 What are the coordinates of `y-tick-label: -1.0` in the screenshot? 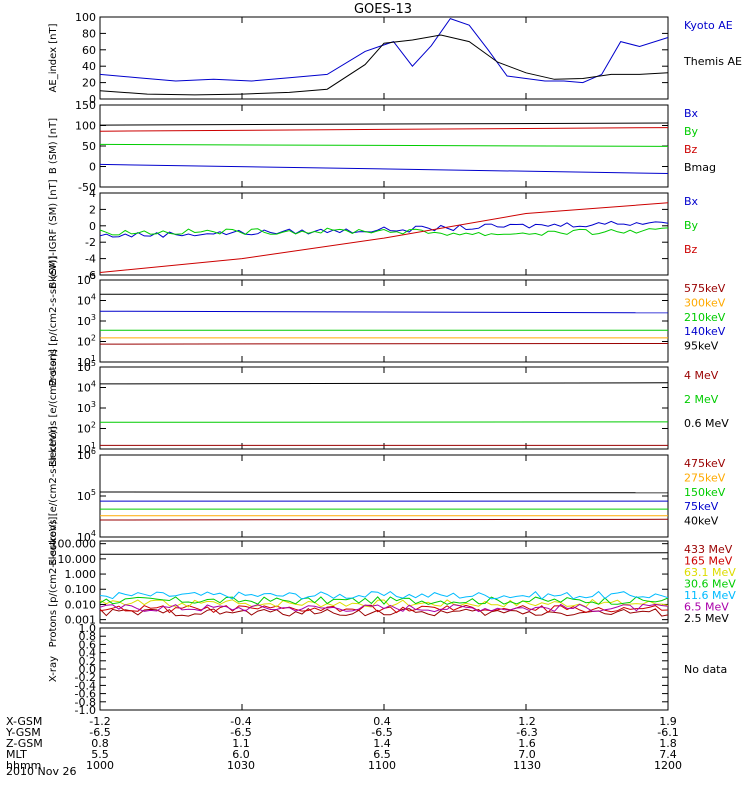 It's located at (85, 710).